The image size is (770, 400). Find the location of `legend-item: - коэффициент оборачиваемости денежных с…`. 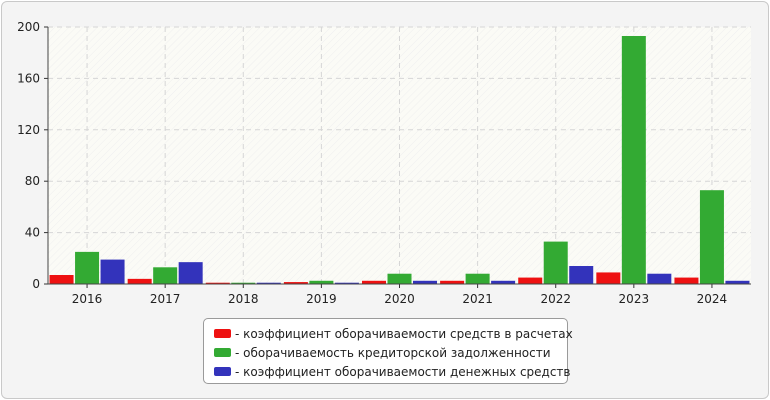

legend-item: - коэффициент оборачиваемости денежных с… is located at coordinates (392, 371).